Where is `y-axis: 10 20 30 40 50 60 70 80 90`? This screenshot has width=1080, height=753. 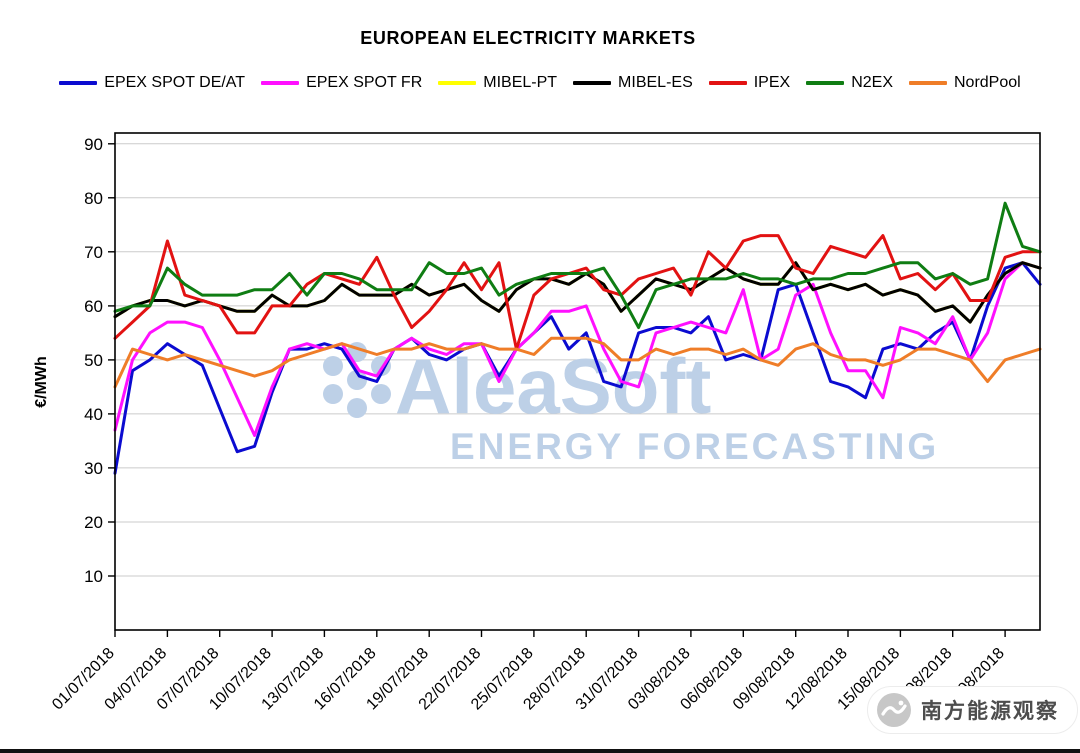
y-axis: 10 20 30 40 50 60 70 80 90 is located at coordinates (99, 360).